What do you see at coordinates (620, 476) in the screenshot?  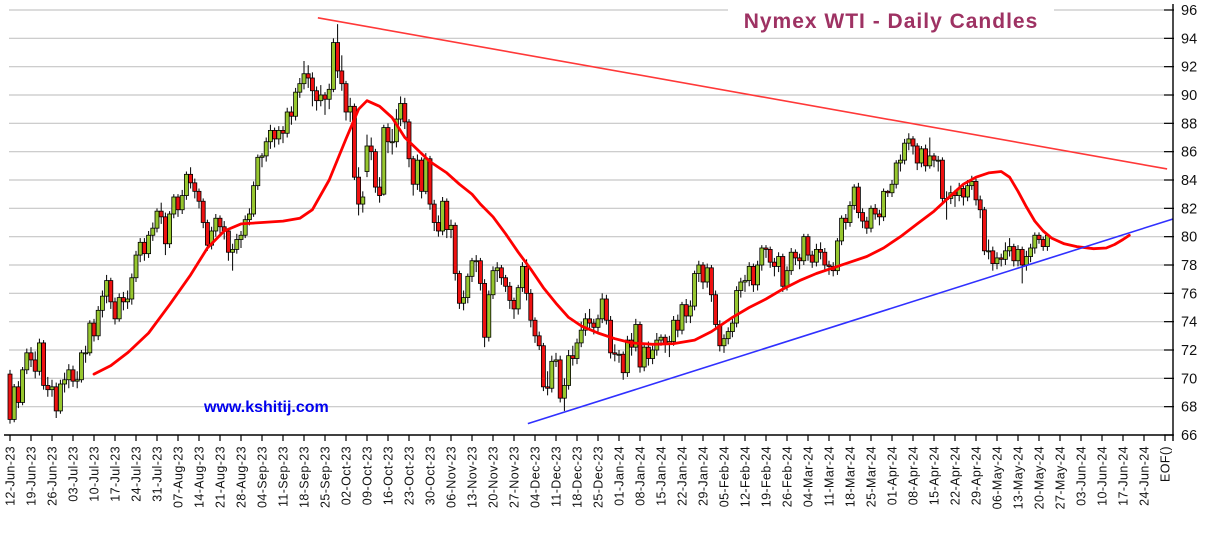 I see `x-axis-label: 01-Jan-24` at bounding box center [620, 476].